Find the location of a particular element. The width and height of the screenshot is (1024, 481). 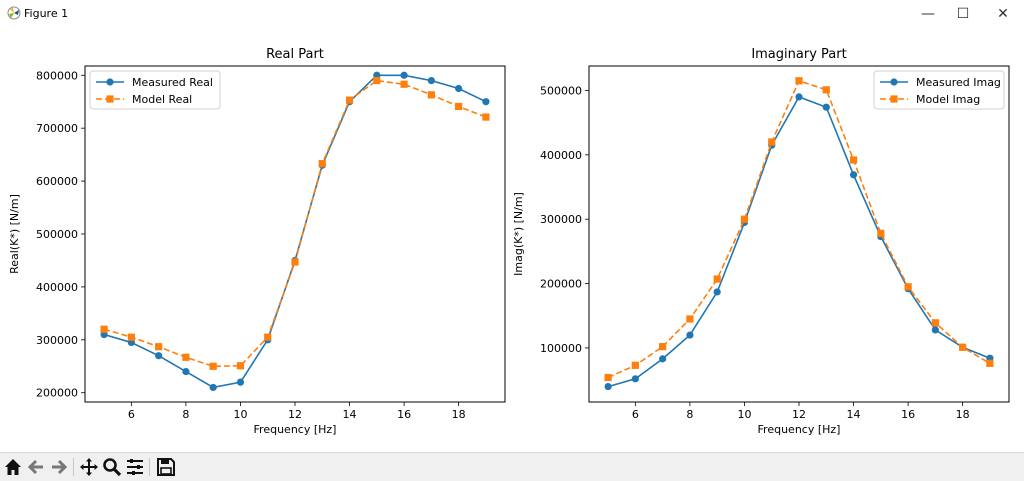

y-tick-label: 700000 is located at coordinates (57, 128).